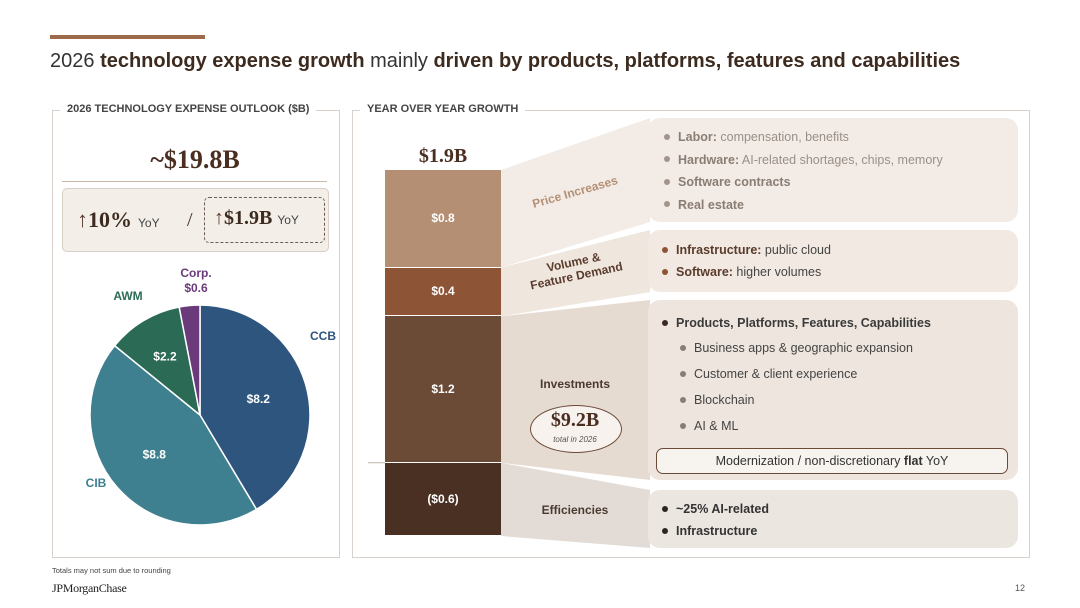 The width and height of the screenshot is (1080, 608). I want to click on investments-total-badge, so click(576, 429).